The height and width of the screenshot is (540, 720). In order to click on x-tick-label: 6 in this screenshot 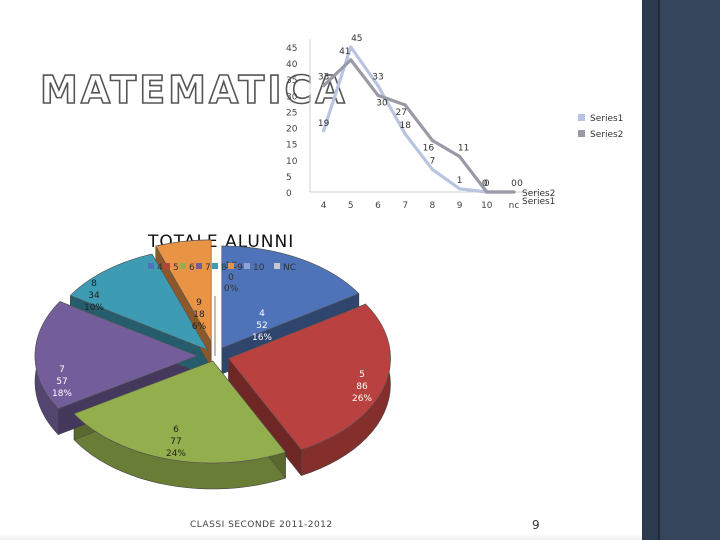, I will do `click(378, 206)`.